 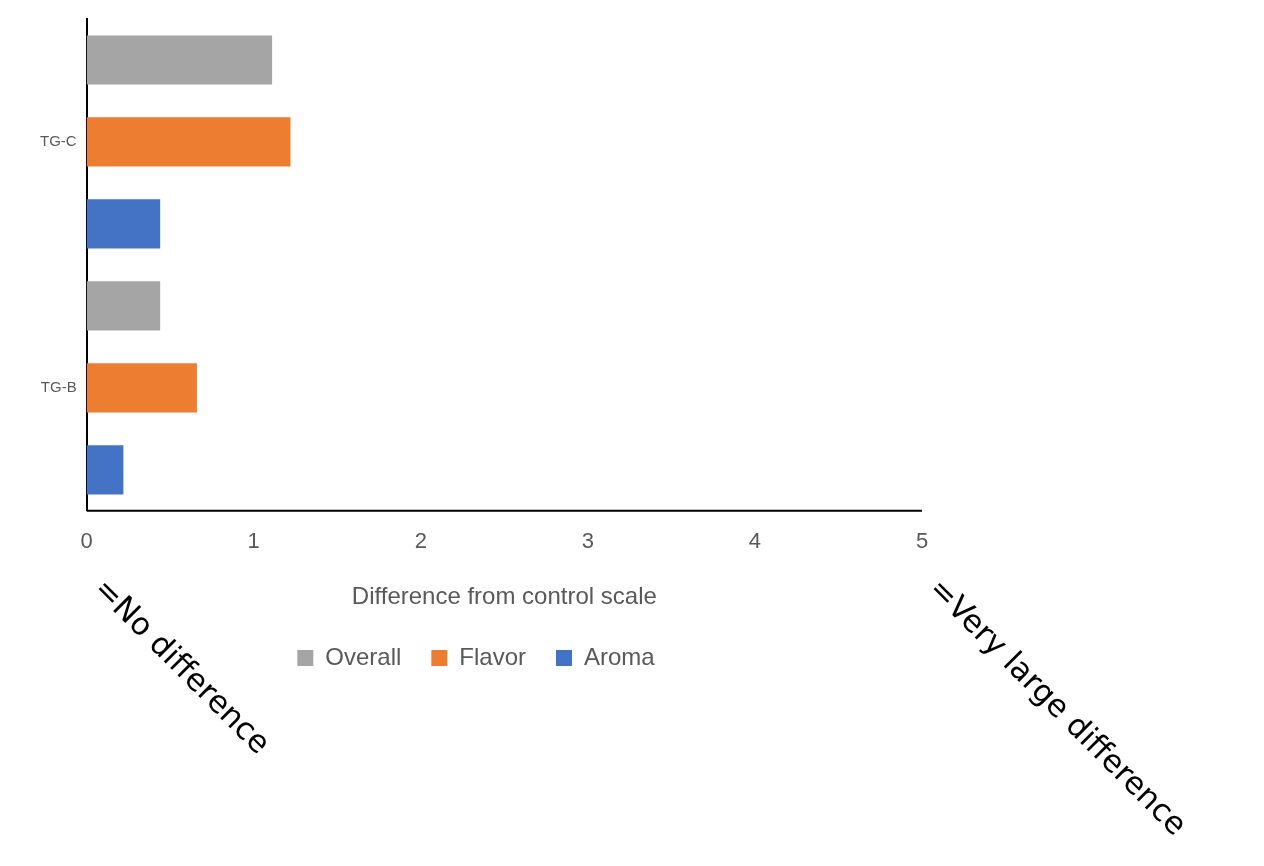 What do you see at coordinates (253, 541) in the screenshot?
I see `x-tick-label: 1` at bounding box center [253, 541].